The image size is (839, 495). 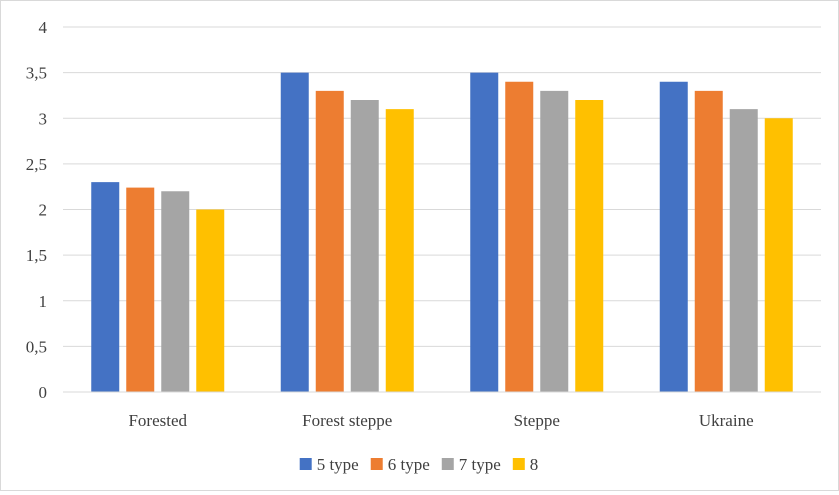 I want to click on x-tick-label: Forest steppe, so click(x=347, y=420).